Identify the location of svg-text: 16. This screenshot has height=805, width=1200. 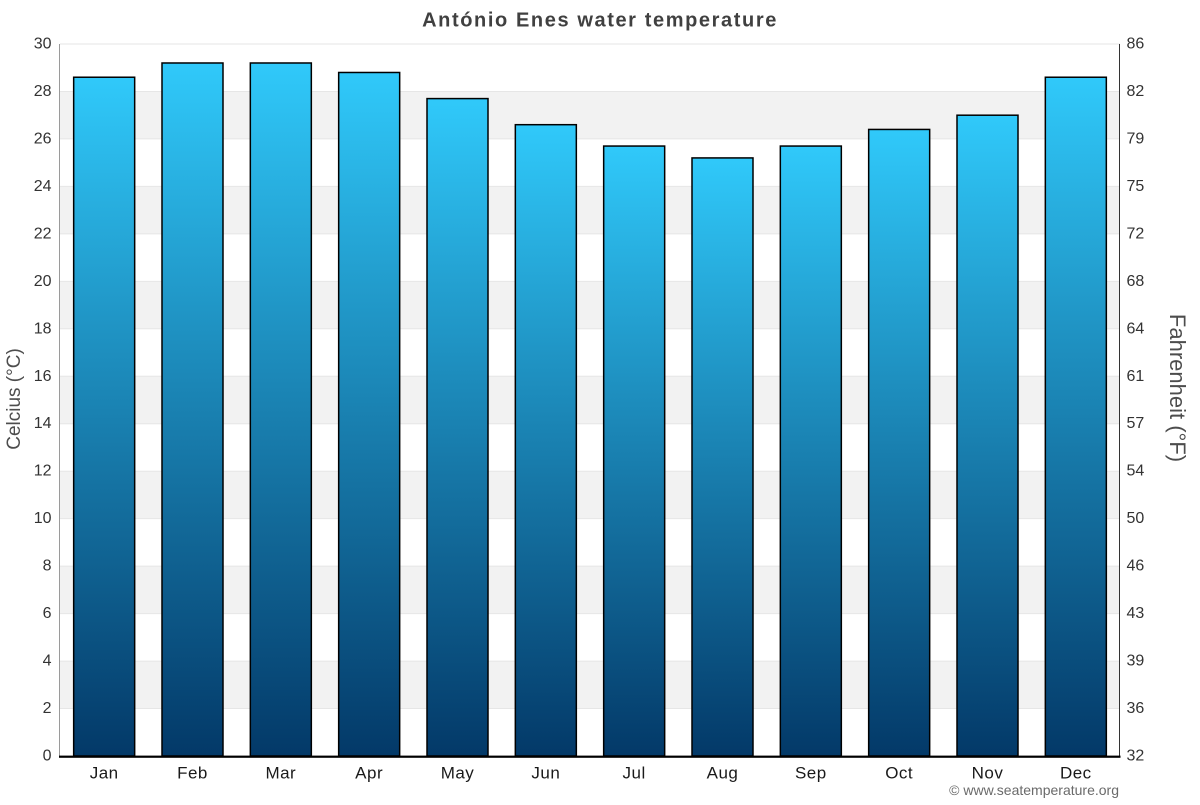
(43, 376).